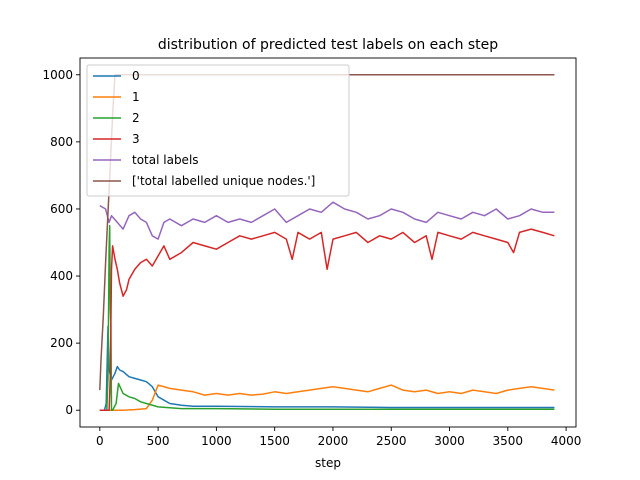 The image size is (640, 480). What do you see at coordinates (391, 441) in the screenshot?
I see `x-tick-label: 2500` at bounding box center [391, 441].